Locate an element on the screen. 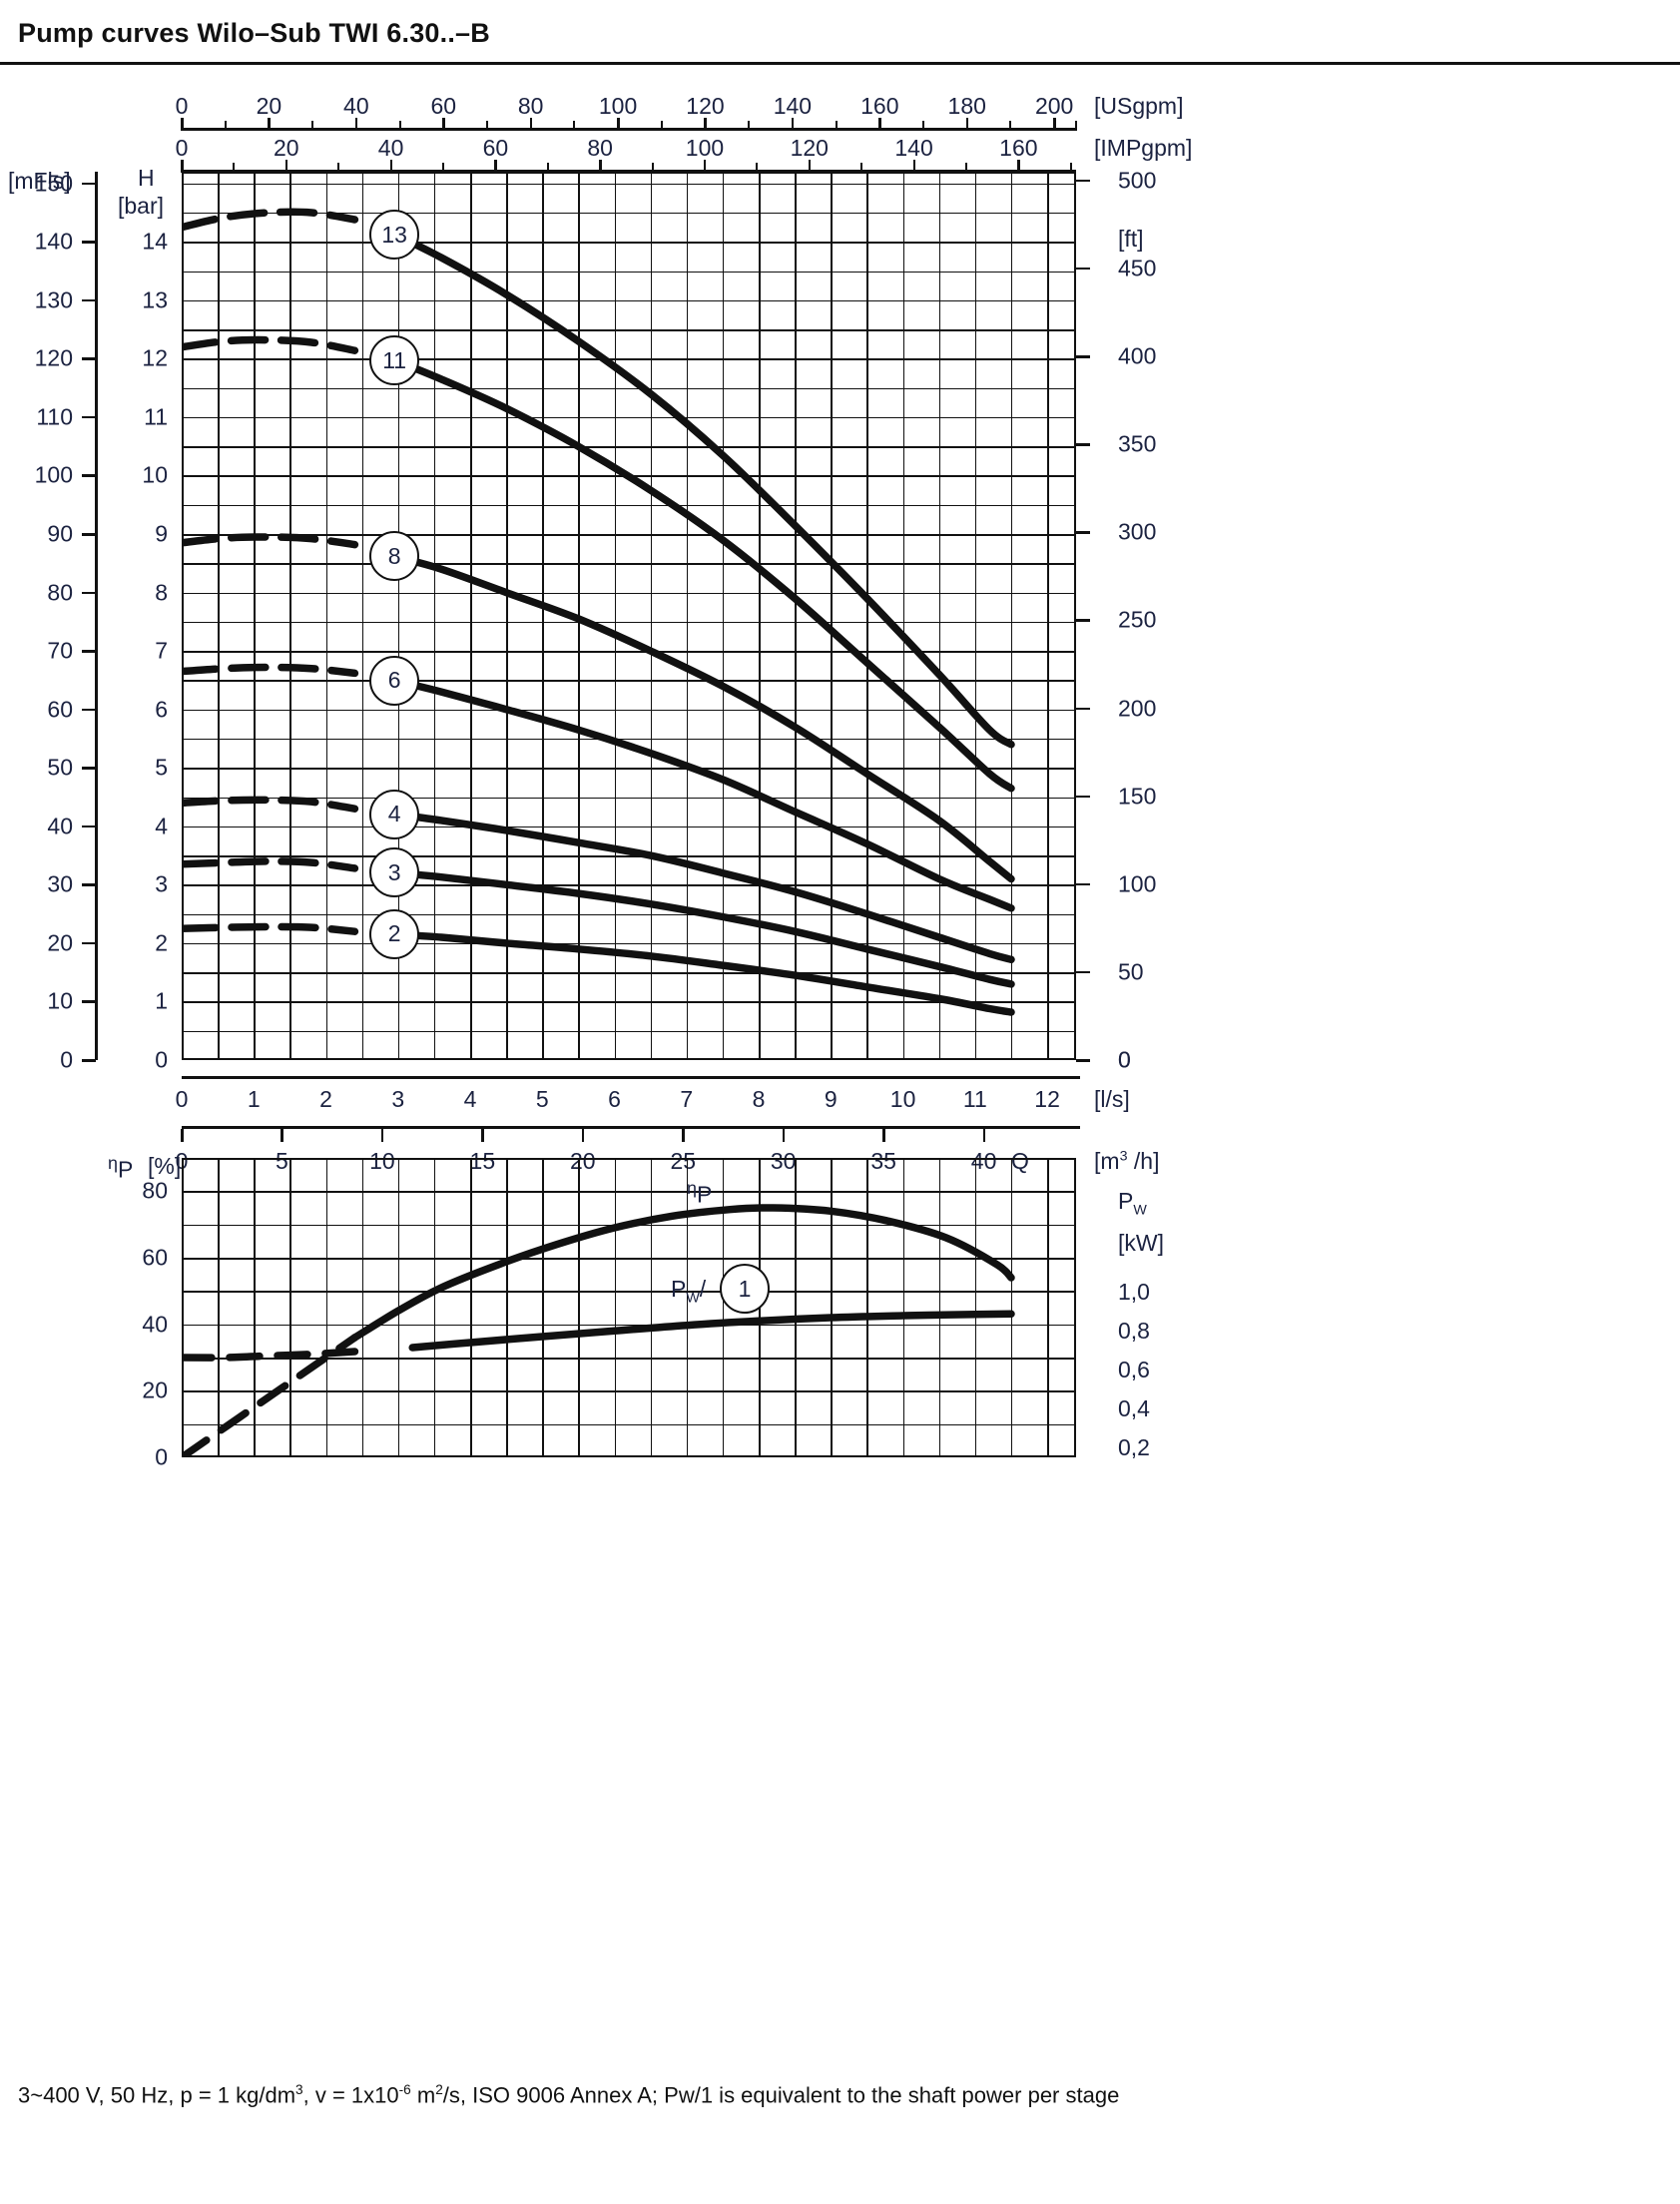 This screenshot has width=1680, height=2204. eta-symbol-label: ηP is located at coordinates (121, 1168).